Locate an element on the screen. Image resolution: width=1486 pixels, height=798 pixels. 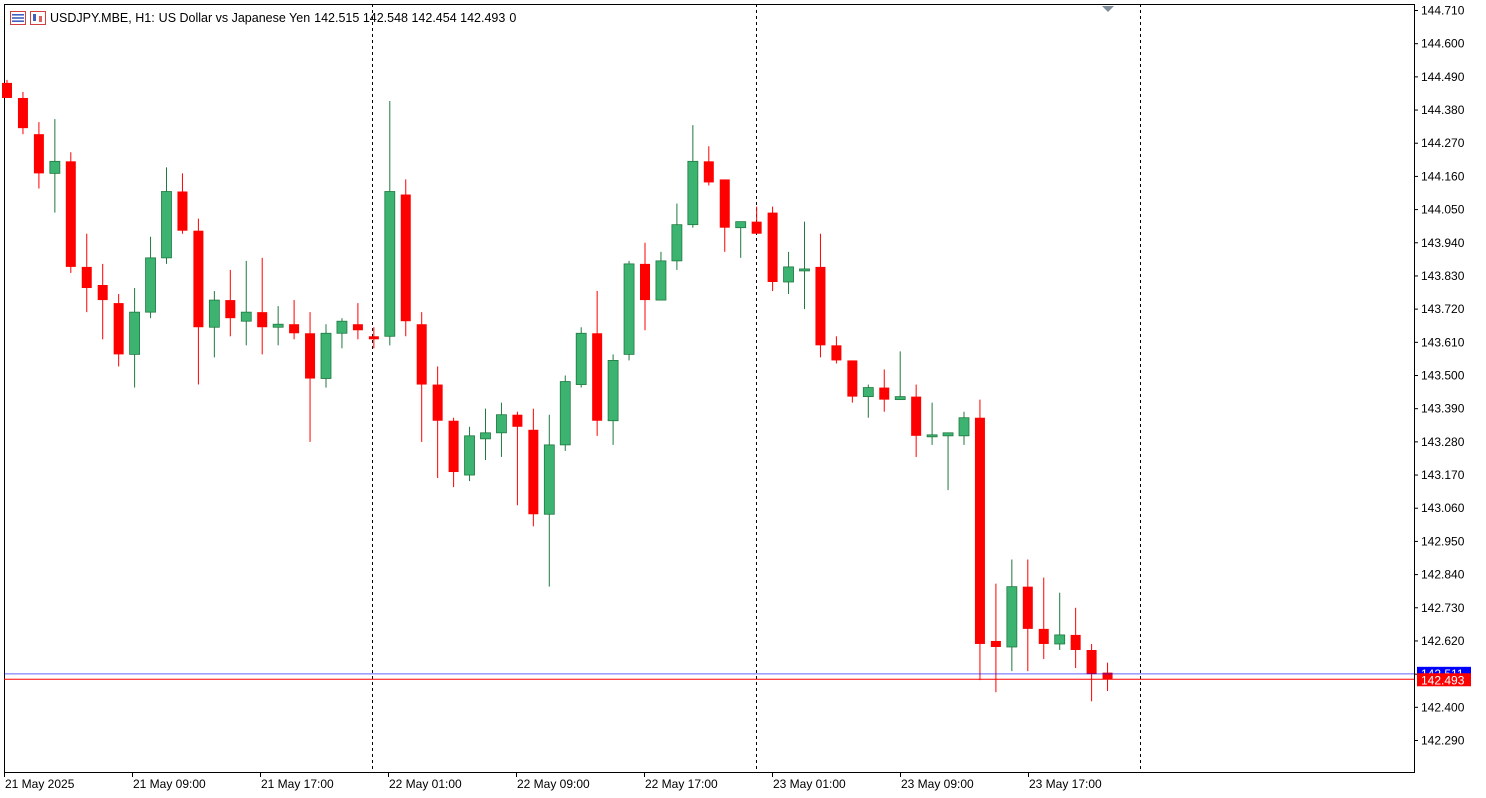
price-axis-label: 143.390 is located at coordinates (1443, 409).